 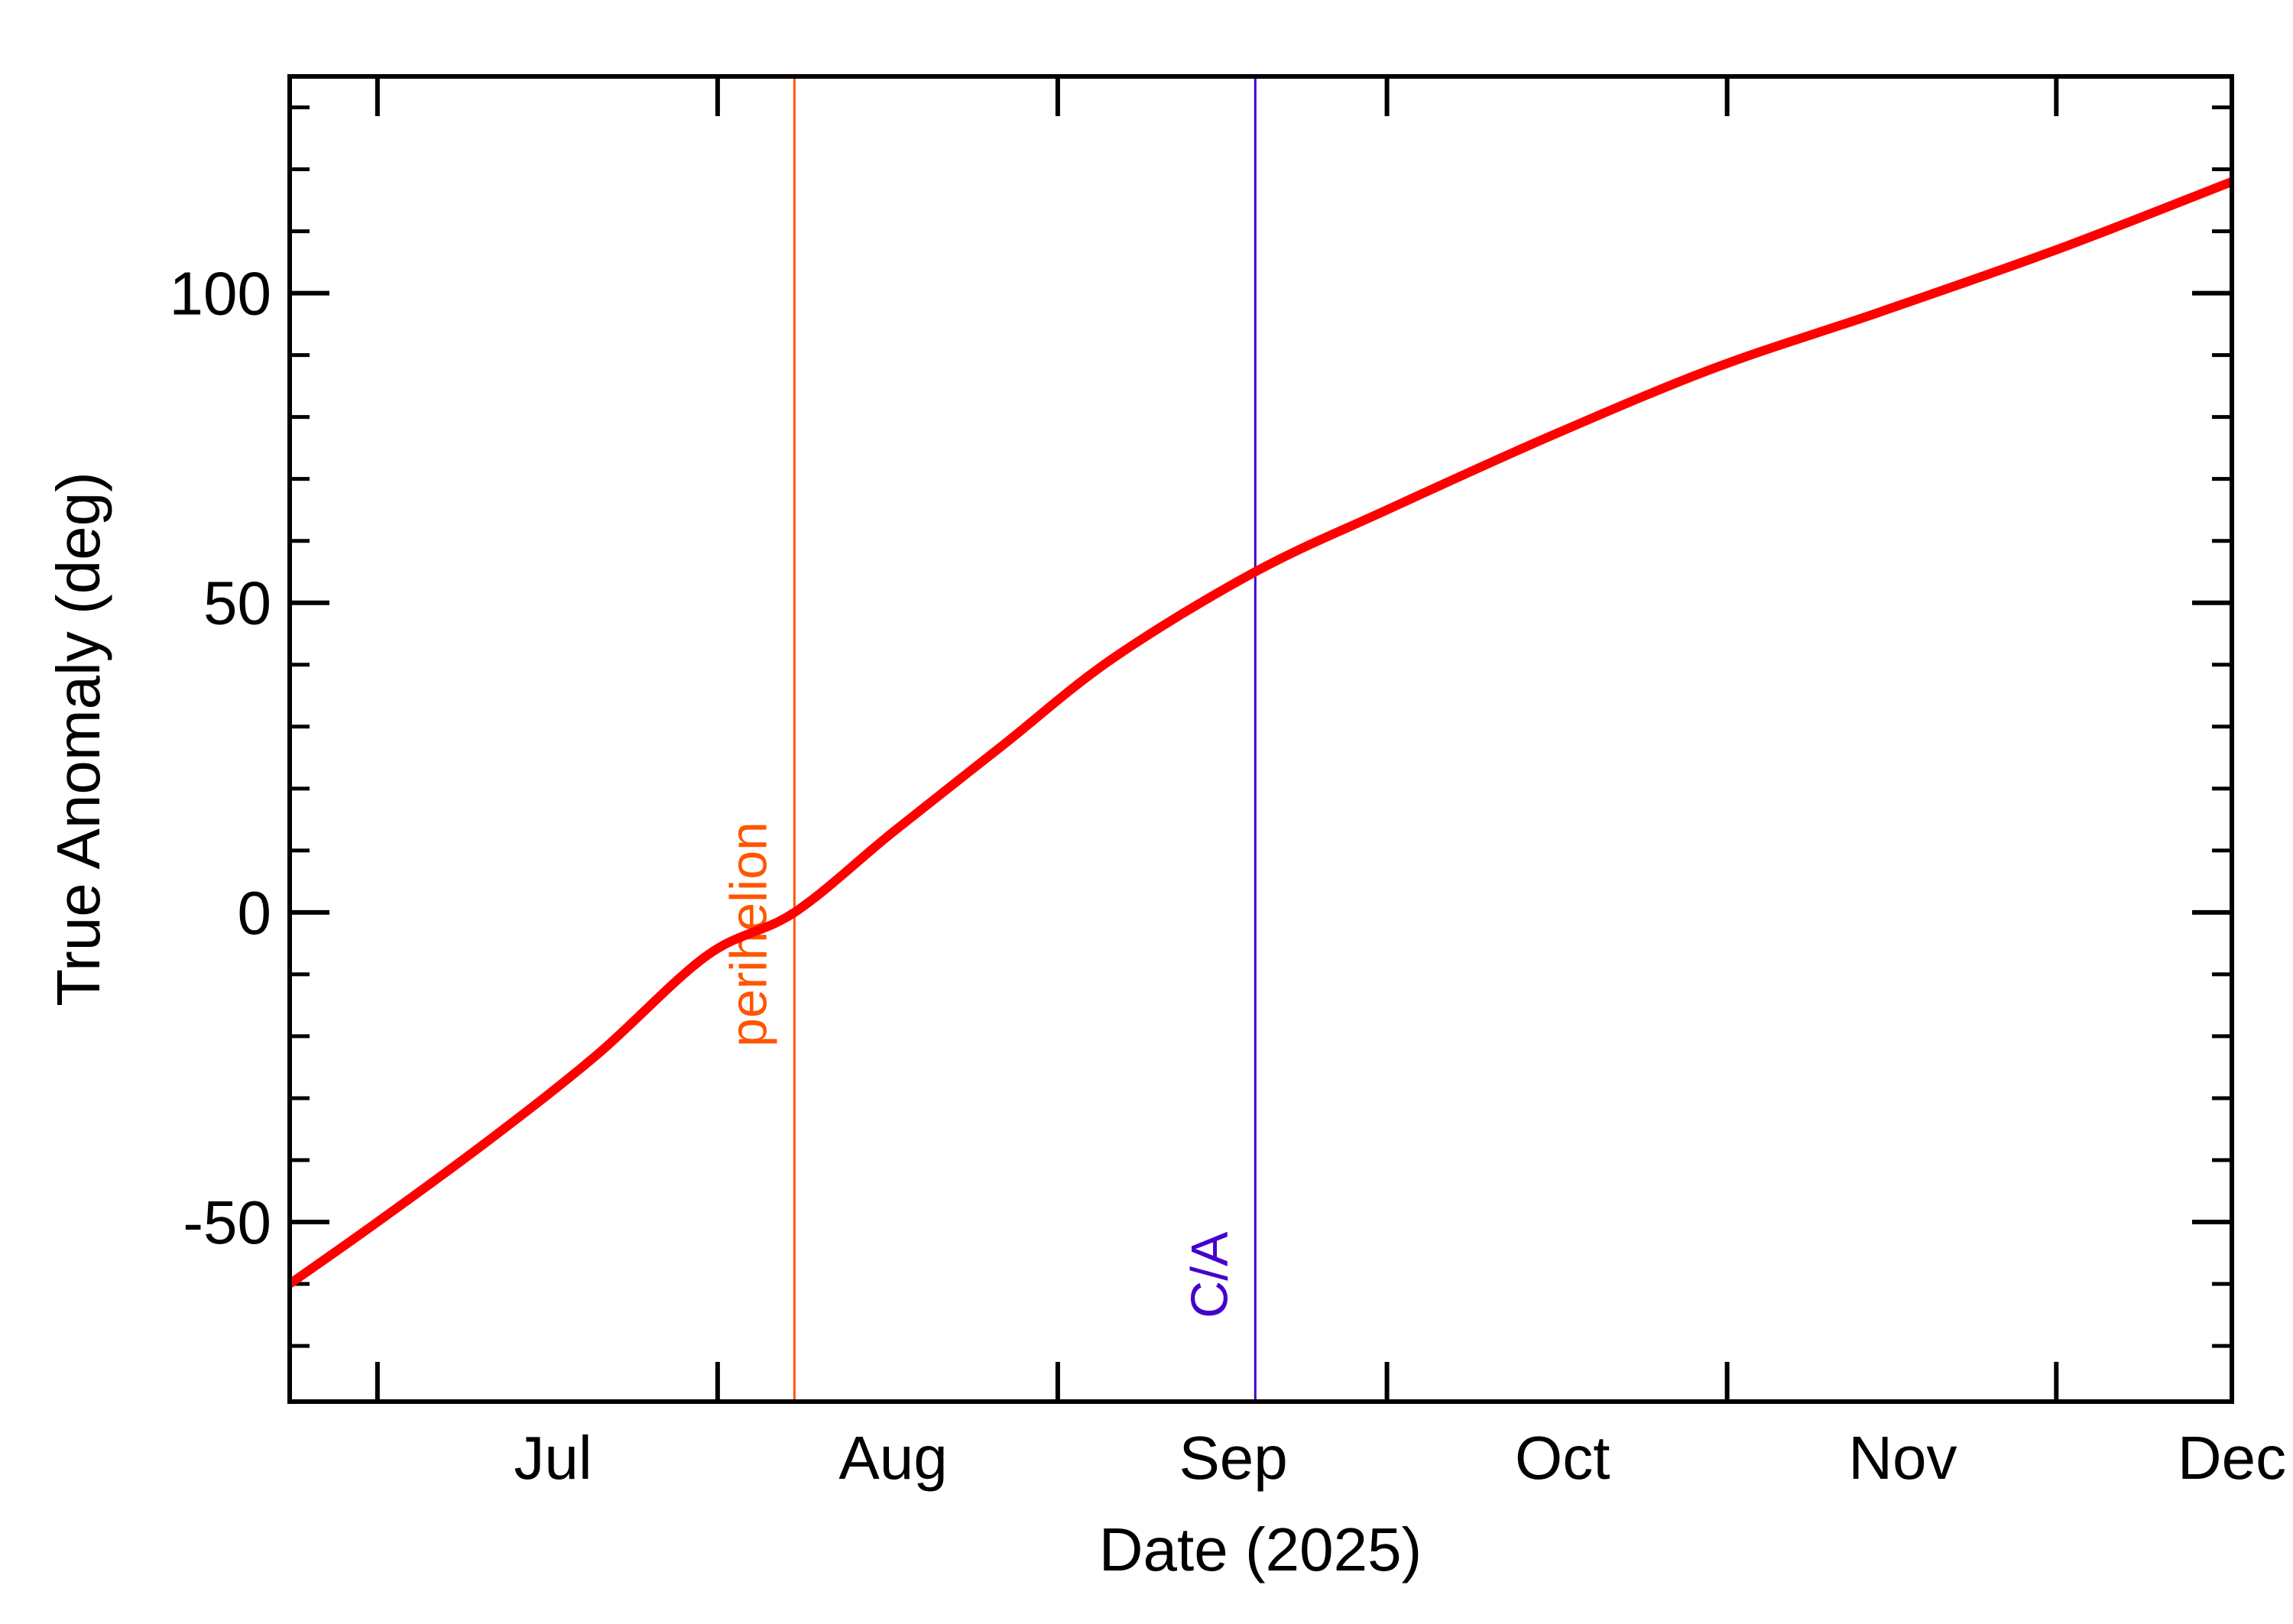 What do you see at coordinates (220, 294) in the screenshot?
I see `y-tick-label: 100` at bounding box center [220, 294].